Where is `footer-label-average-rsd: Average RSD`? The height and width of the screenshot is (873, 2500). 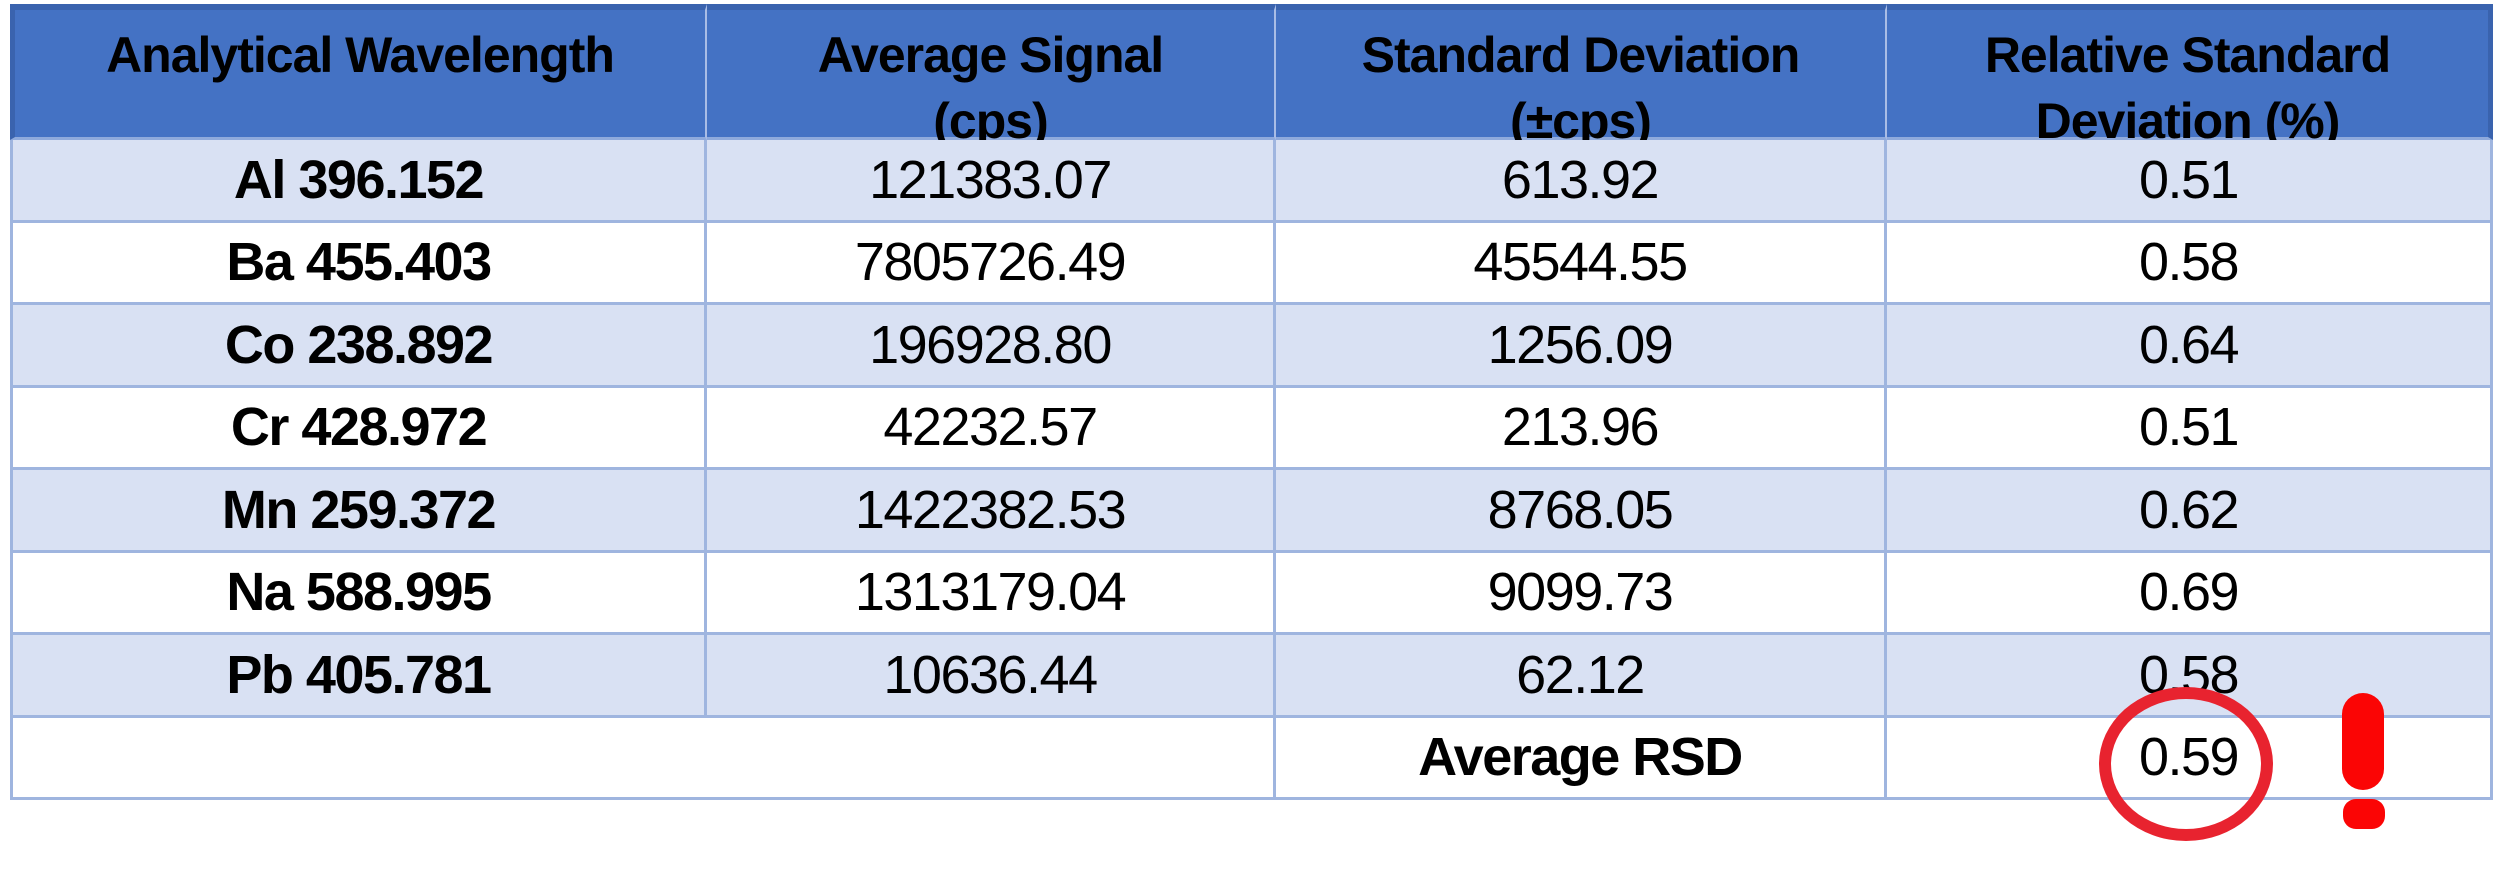
footer-label-average-rsd: Average RSD is located at coordinates (1581, 758).